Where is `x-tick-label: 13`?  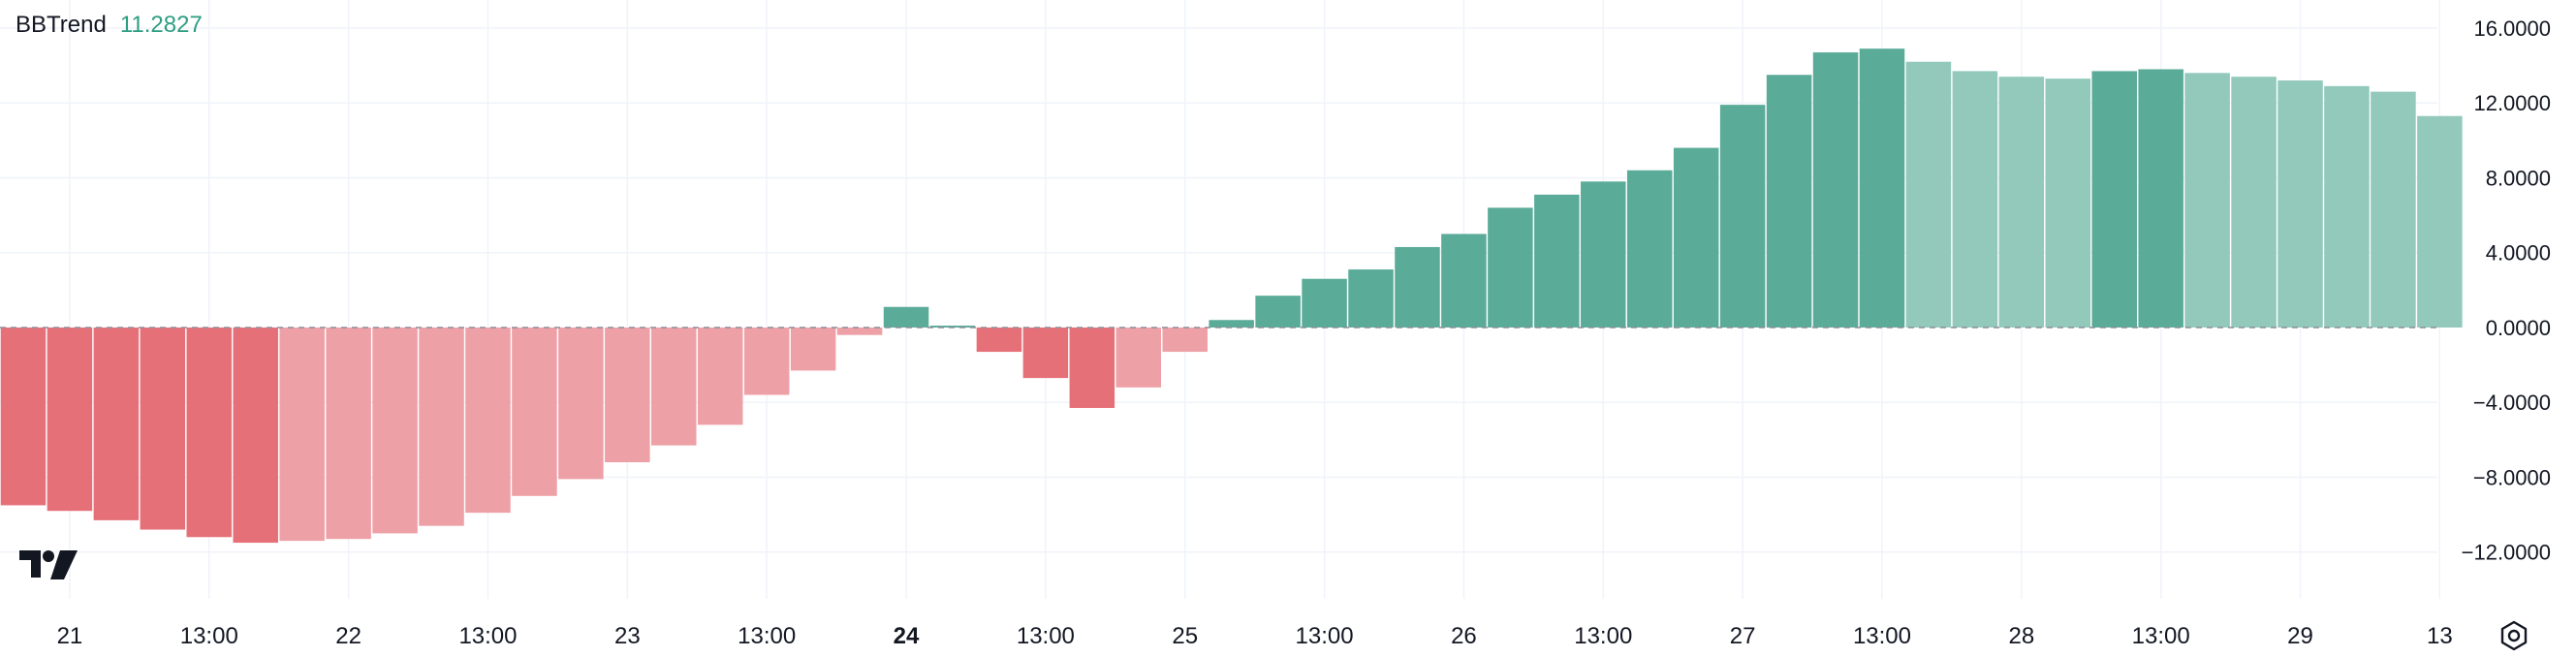 x-tick-label: 13 is located at coordinates (2440, 636).